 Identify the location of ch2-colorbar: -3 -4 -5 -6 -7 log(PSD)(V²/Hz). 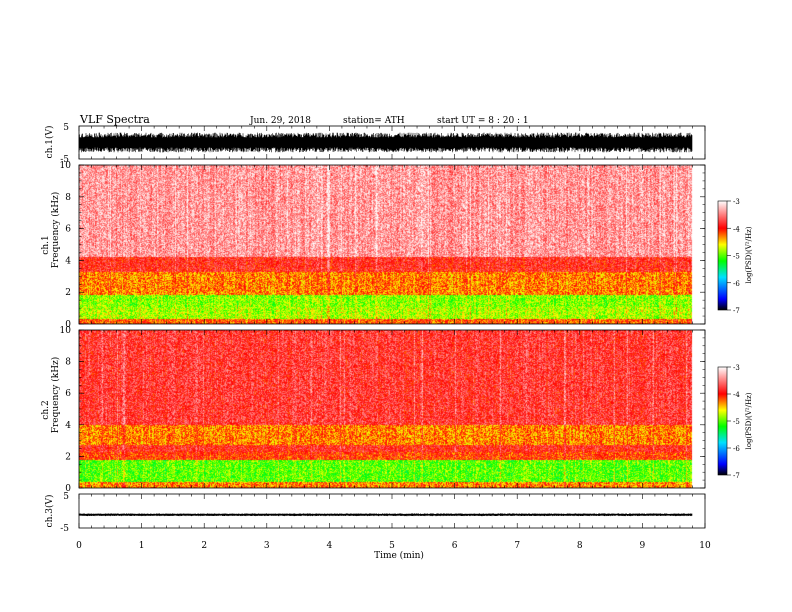
(735, 422).